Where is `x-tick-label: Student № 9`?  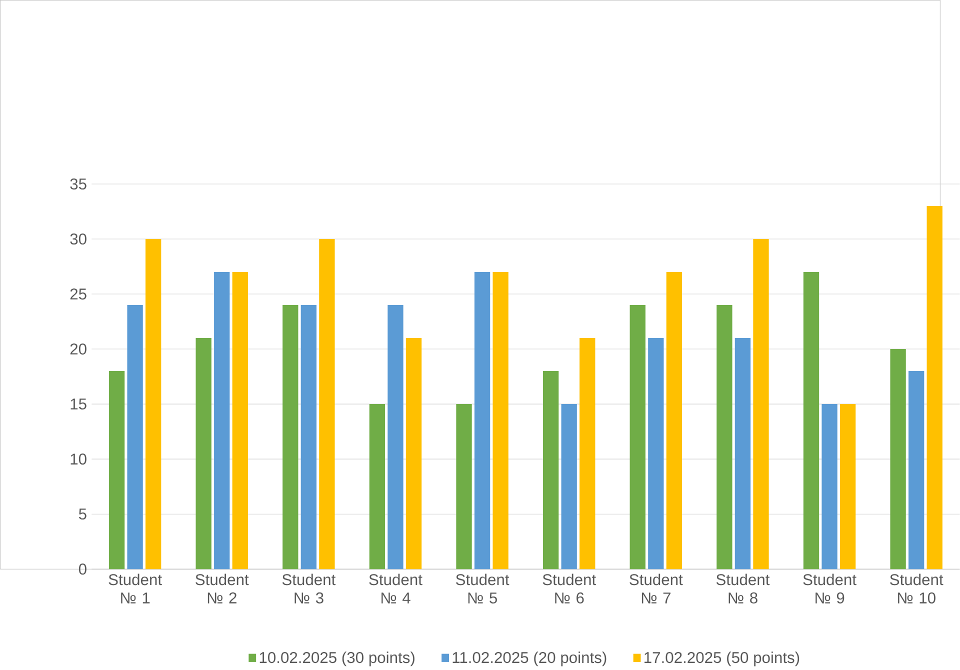
x-tick-label: Student № 9 is located at coordinates (829, 589).